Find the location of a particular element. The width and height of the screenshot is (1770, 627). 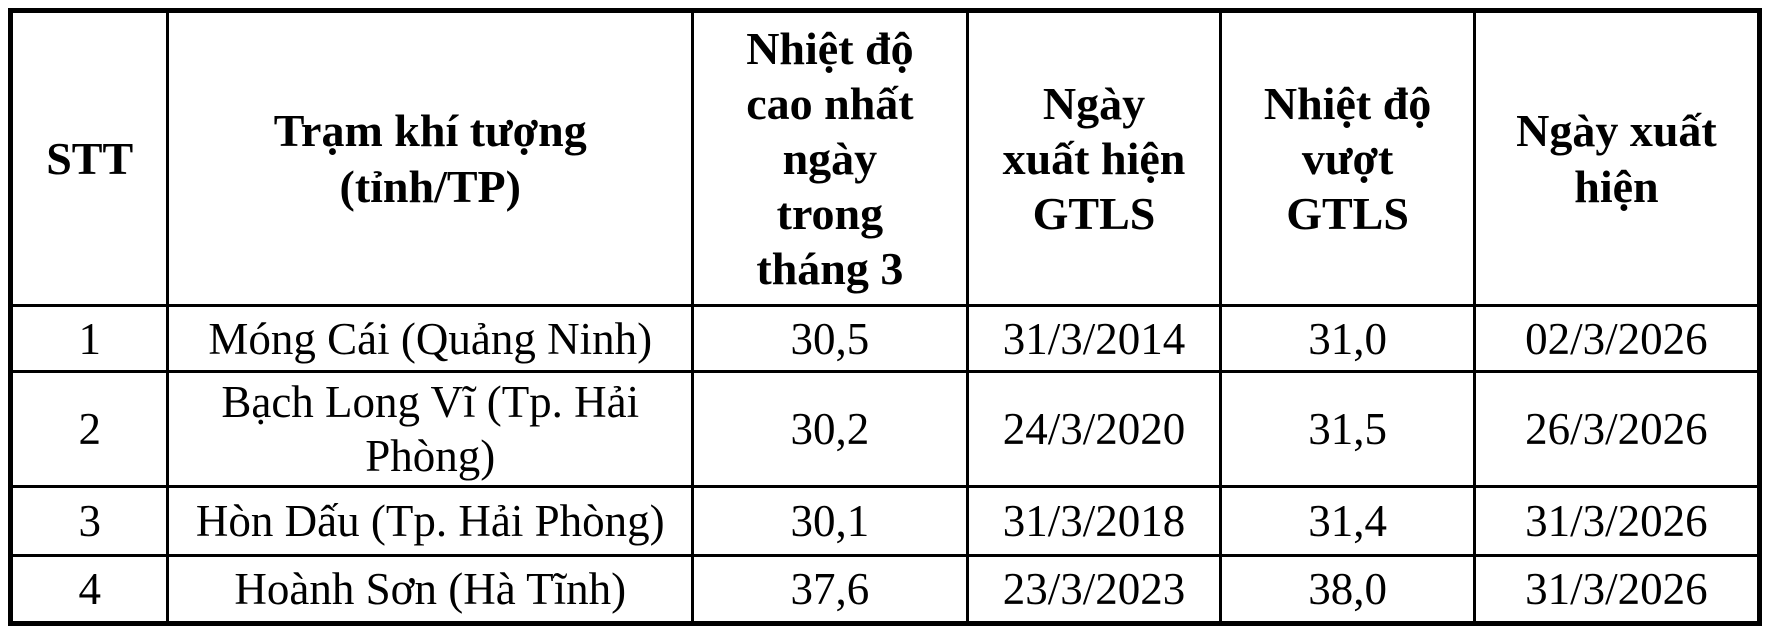

cell-stt: 2 is located at coordinates (89, 429).